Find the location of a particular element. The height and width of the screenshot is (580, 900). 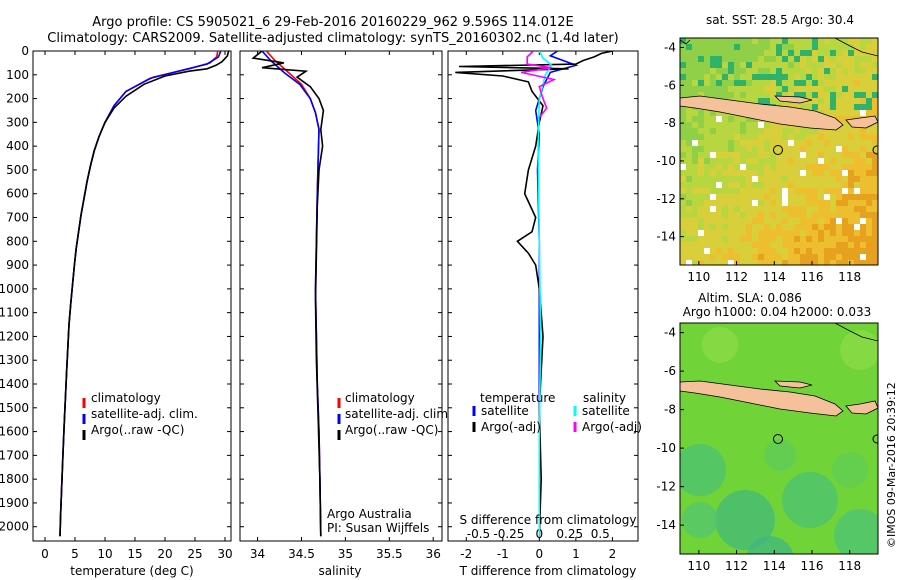

t-diff-tick-label: -2 is located at coordinates (466, 554).